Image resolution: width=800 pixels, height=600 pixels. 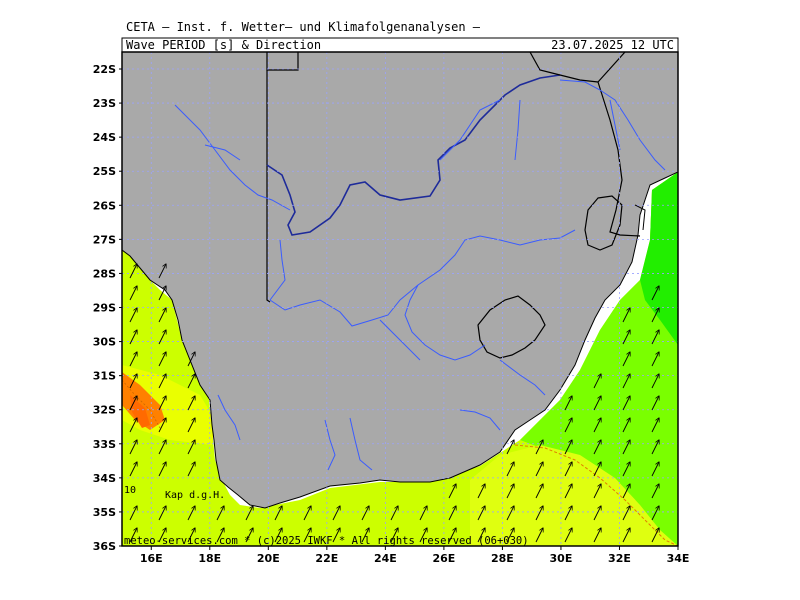 I want to click on lon-tick-label: 24E, so click(x=385, y=558).